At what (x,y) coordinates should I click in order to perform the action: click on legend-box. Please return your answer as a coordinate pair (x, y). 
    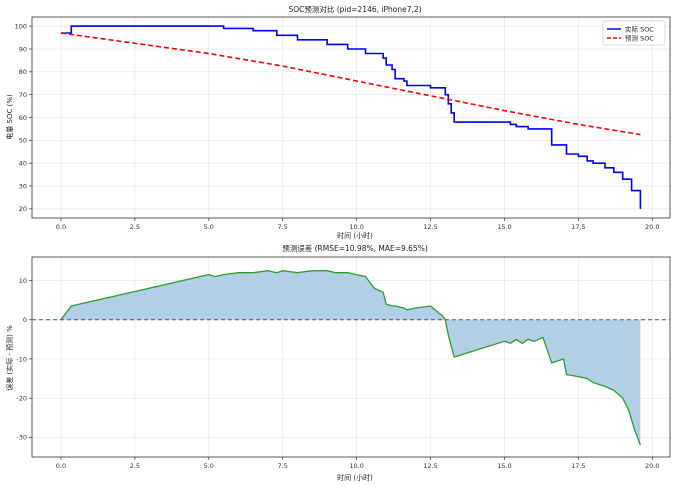
    Looking at the image, I should click on (634, 33).